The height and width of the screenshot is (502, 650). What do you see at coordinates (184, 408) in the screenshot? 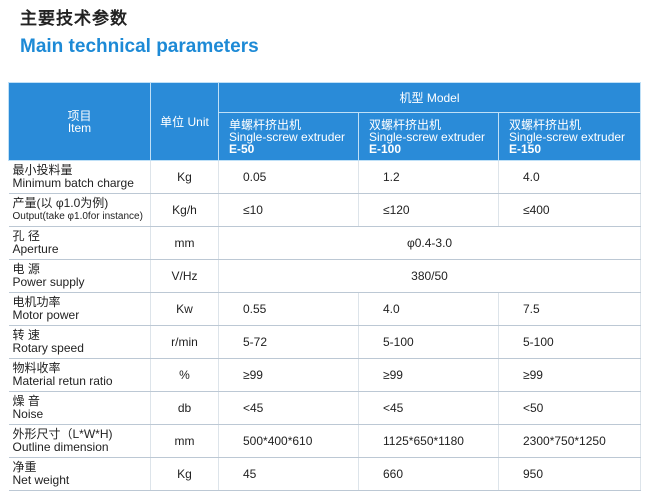
I see `unit-cell: db` at bounding box center [184, 408].